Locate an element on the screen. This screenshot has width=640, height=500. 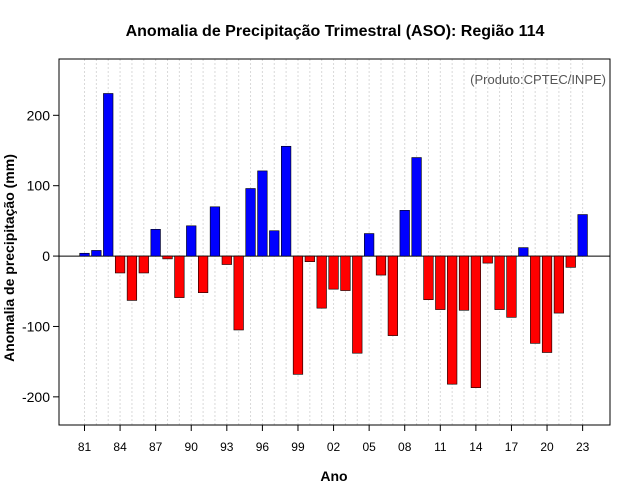
bar-1991 is located at coordinates (203, 274).